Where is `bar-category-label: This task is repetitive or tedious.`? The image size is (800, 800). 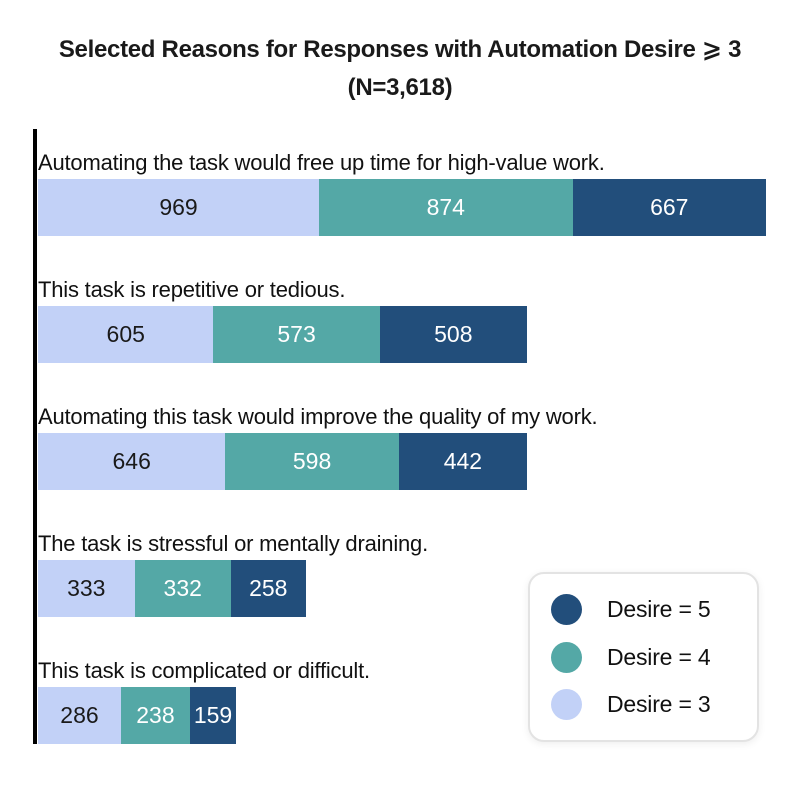 bar-category-label: This task is repetitive or tedious. is located at coordinates (192, 289).